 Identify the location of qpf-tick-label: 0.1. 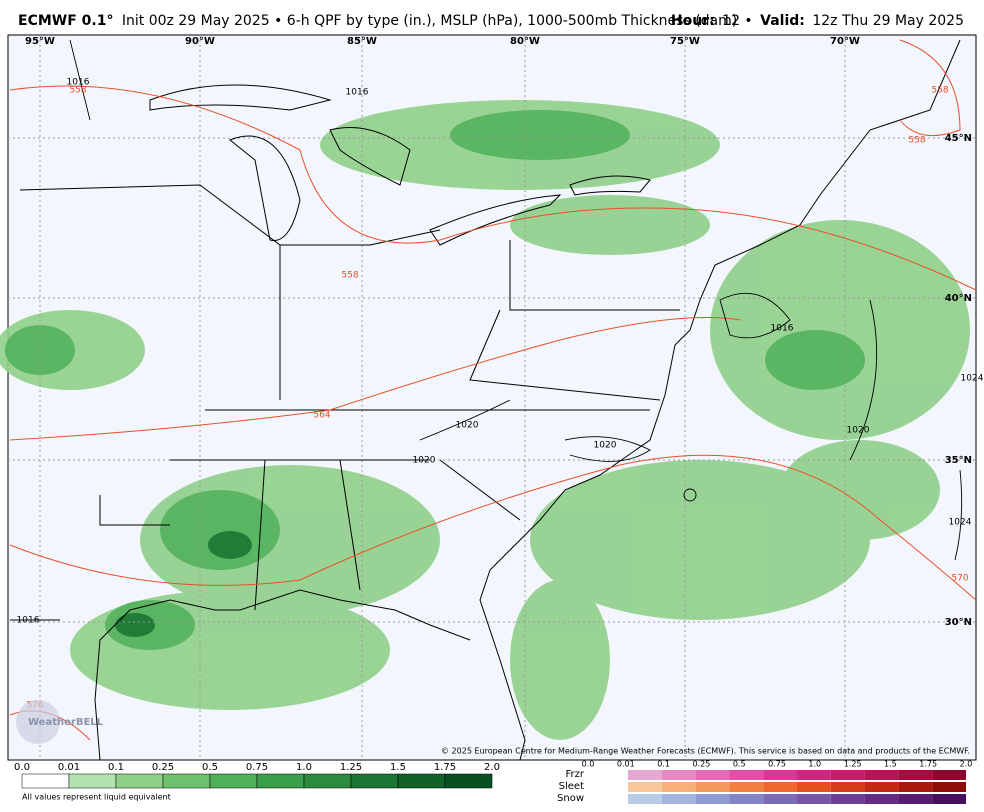
(116, 767).